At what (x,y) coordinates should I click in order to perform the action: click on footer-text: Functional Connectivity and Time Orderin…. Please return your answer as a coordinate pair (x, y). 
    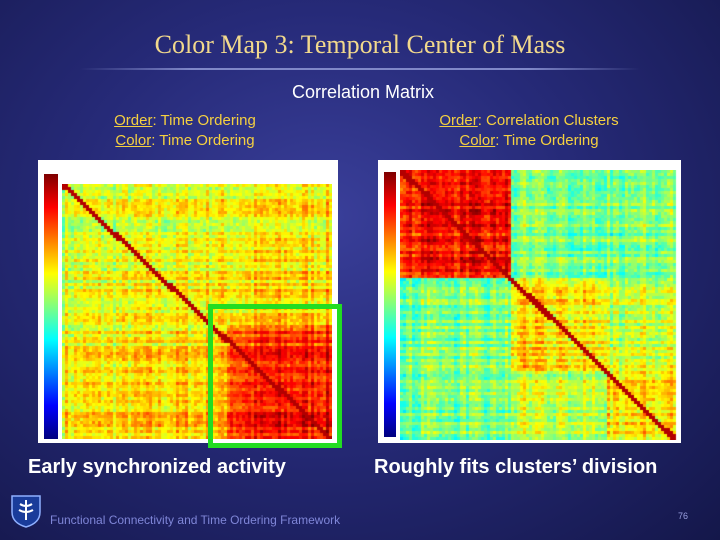
    Looking at the image, I should click on (195, 520).